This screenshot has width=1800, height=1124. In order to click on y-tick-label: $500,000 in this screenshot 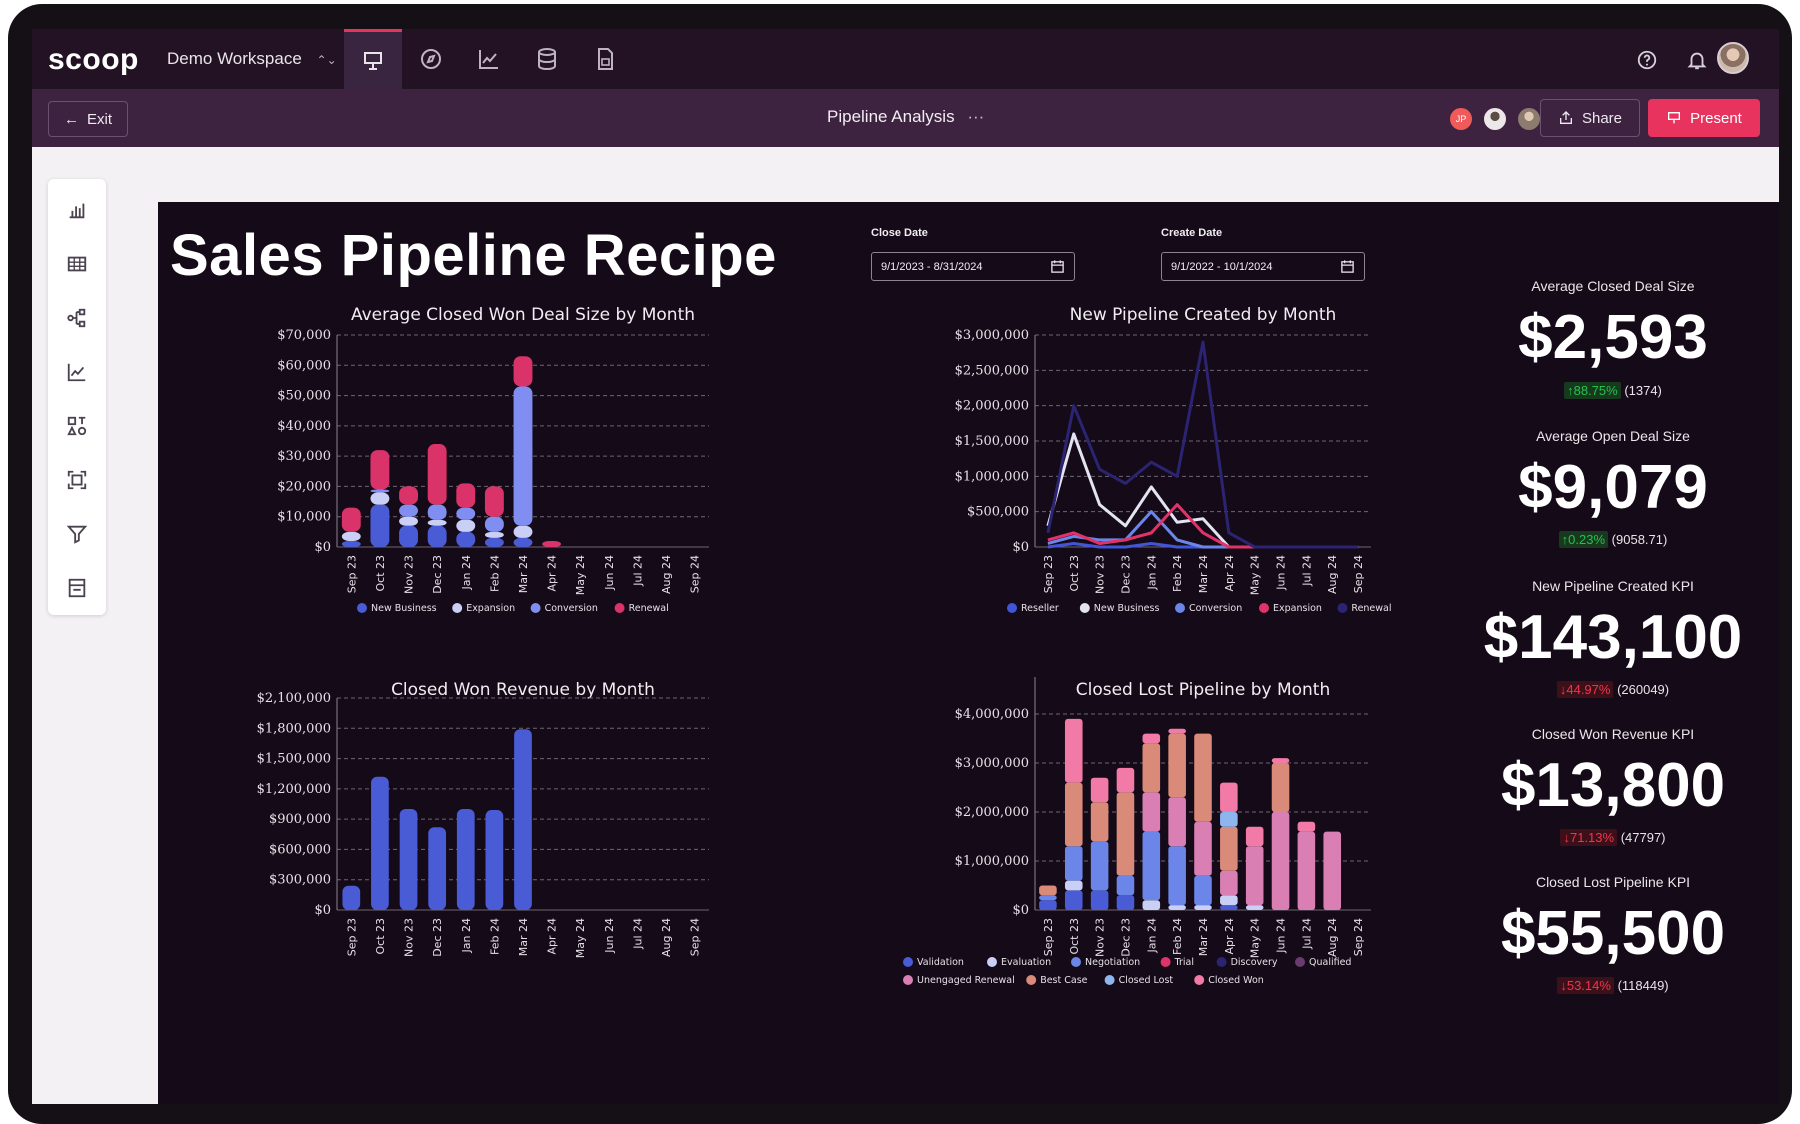, I will do `click(998, 512)`.